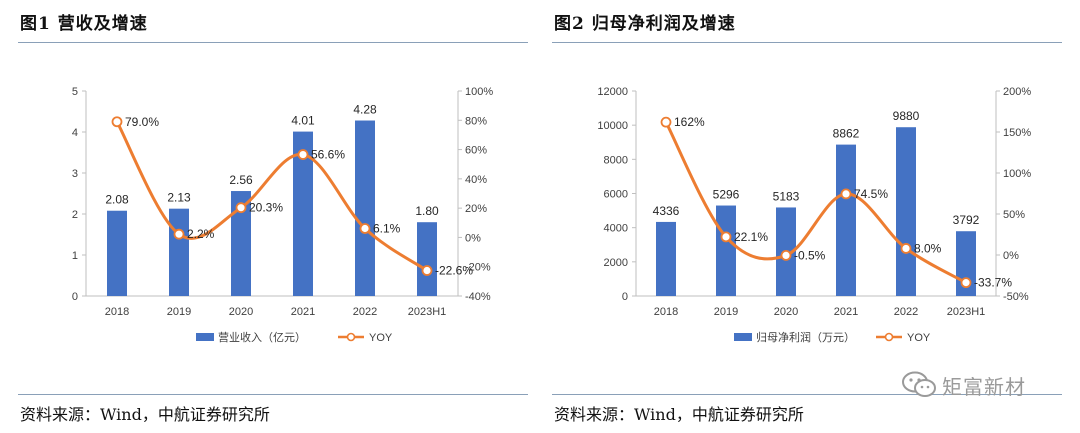  What do you see at coordinates (616, 195) in the screenshot?
I see `left-tick-label: 6000` at bounding box center [616, 195].